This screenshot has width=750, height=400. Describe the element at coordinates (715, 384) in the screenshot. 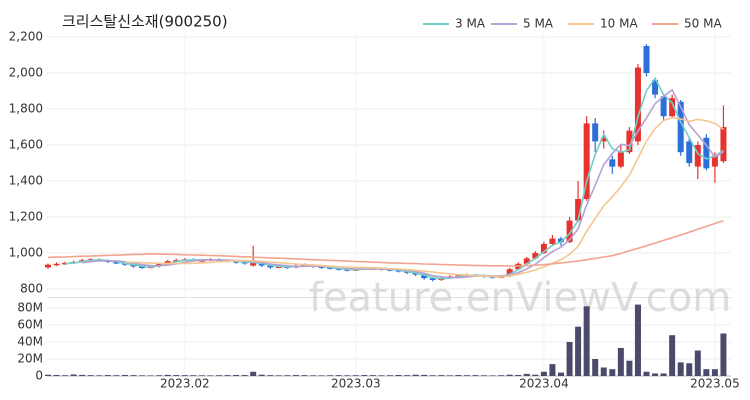

I see `x-tick-label: 2023.05` at that location.